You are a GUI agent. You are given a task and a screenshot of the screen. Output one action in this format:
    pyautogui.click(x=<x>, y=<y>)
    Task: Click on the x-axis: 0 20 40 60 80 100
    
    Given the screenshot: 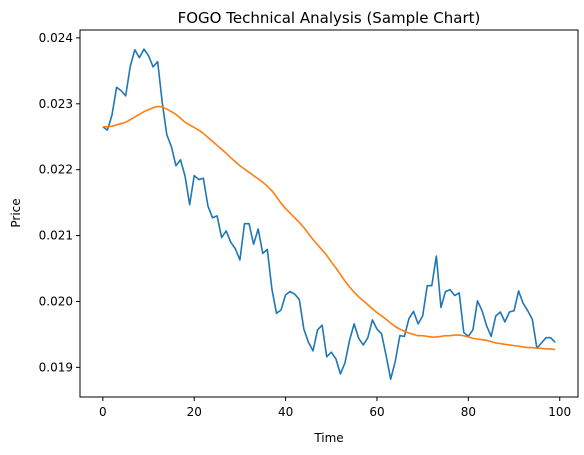 What is the action you would take?
    pyautogui.click(x=335, y=408)
    